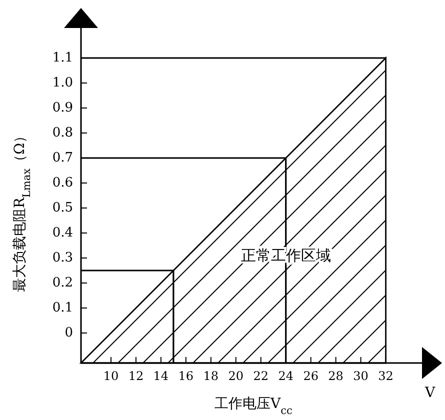  I want to click on x-tick-label: 14, so click(161, 376).